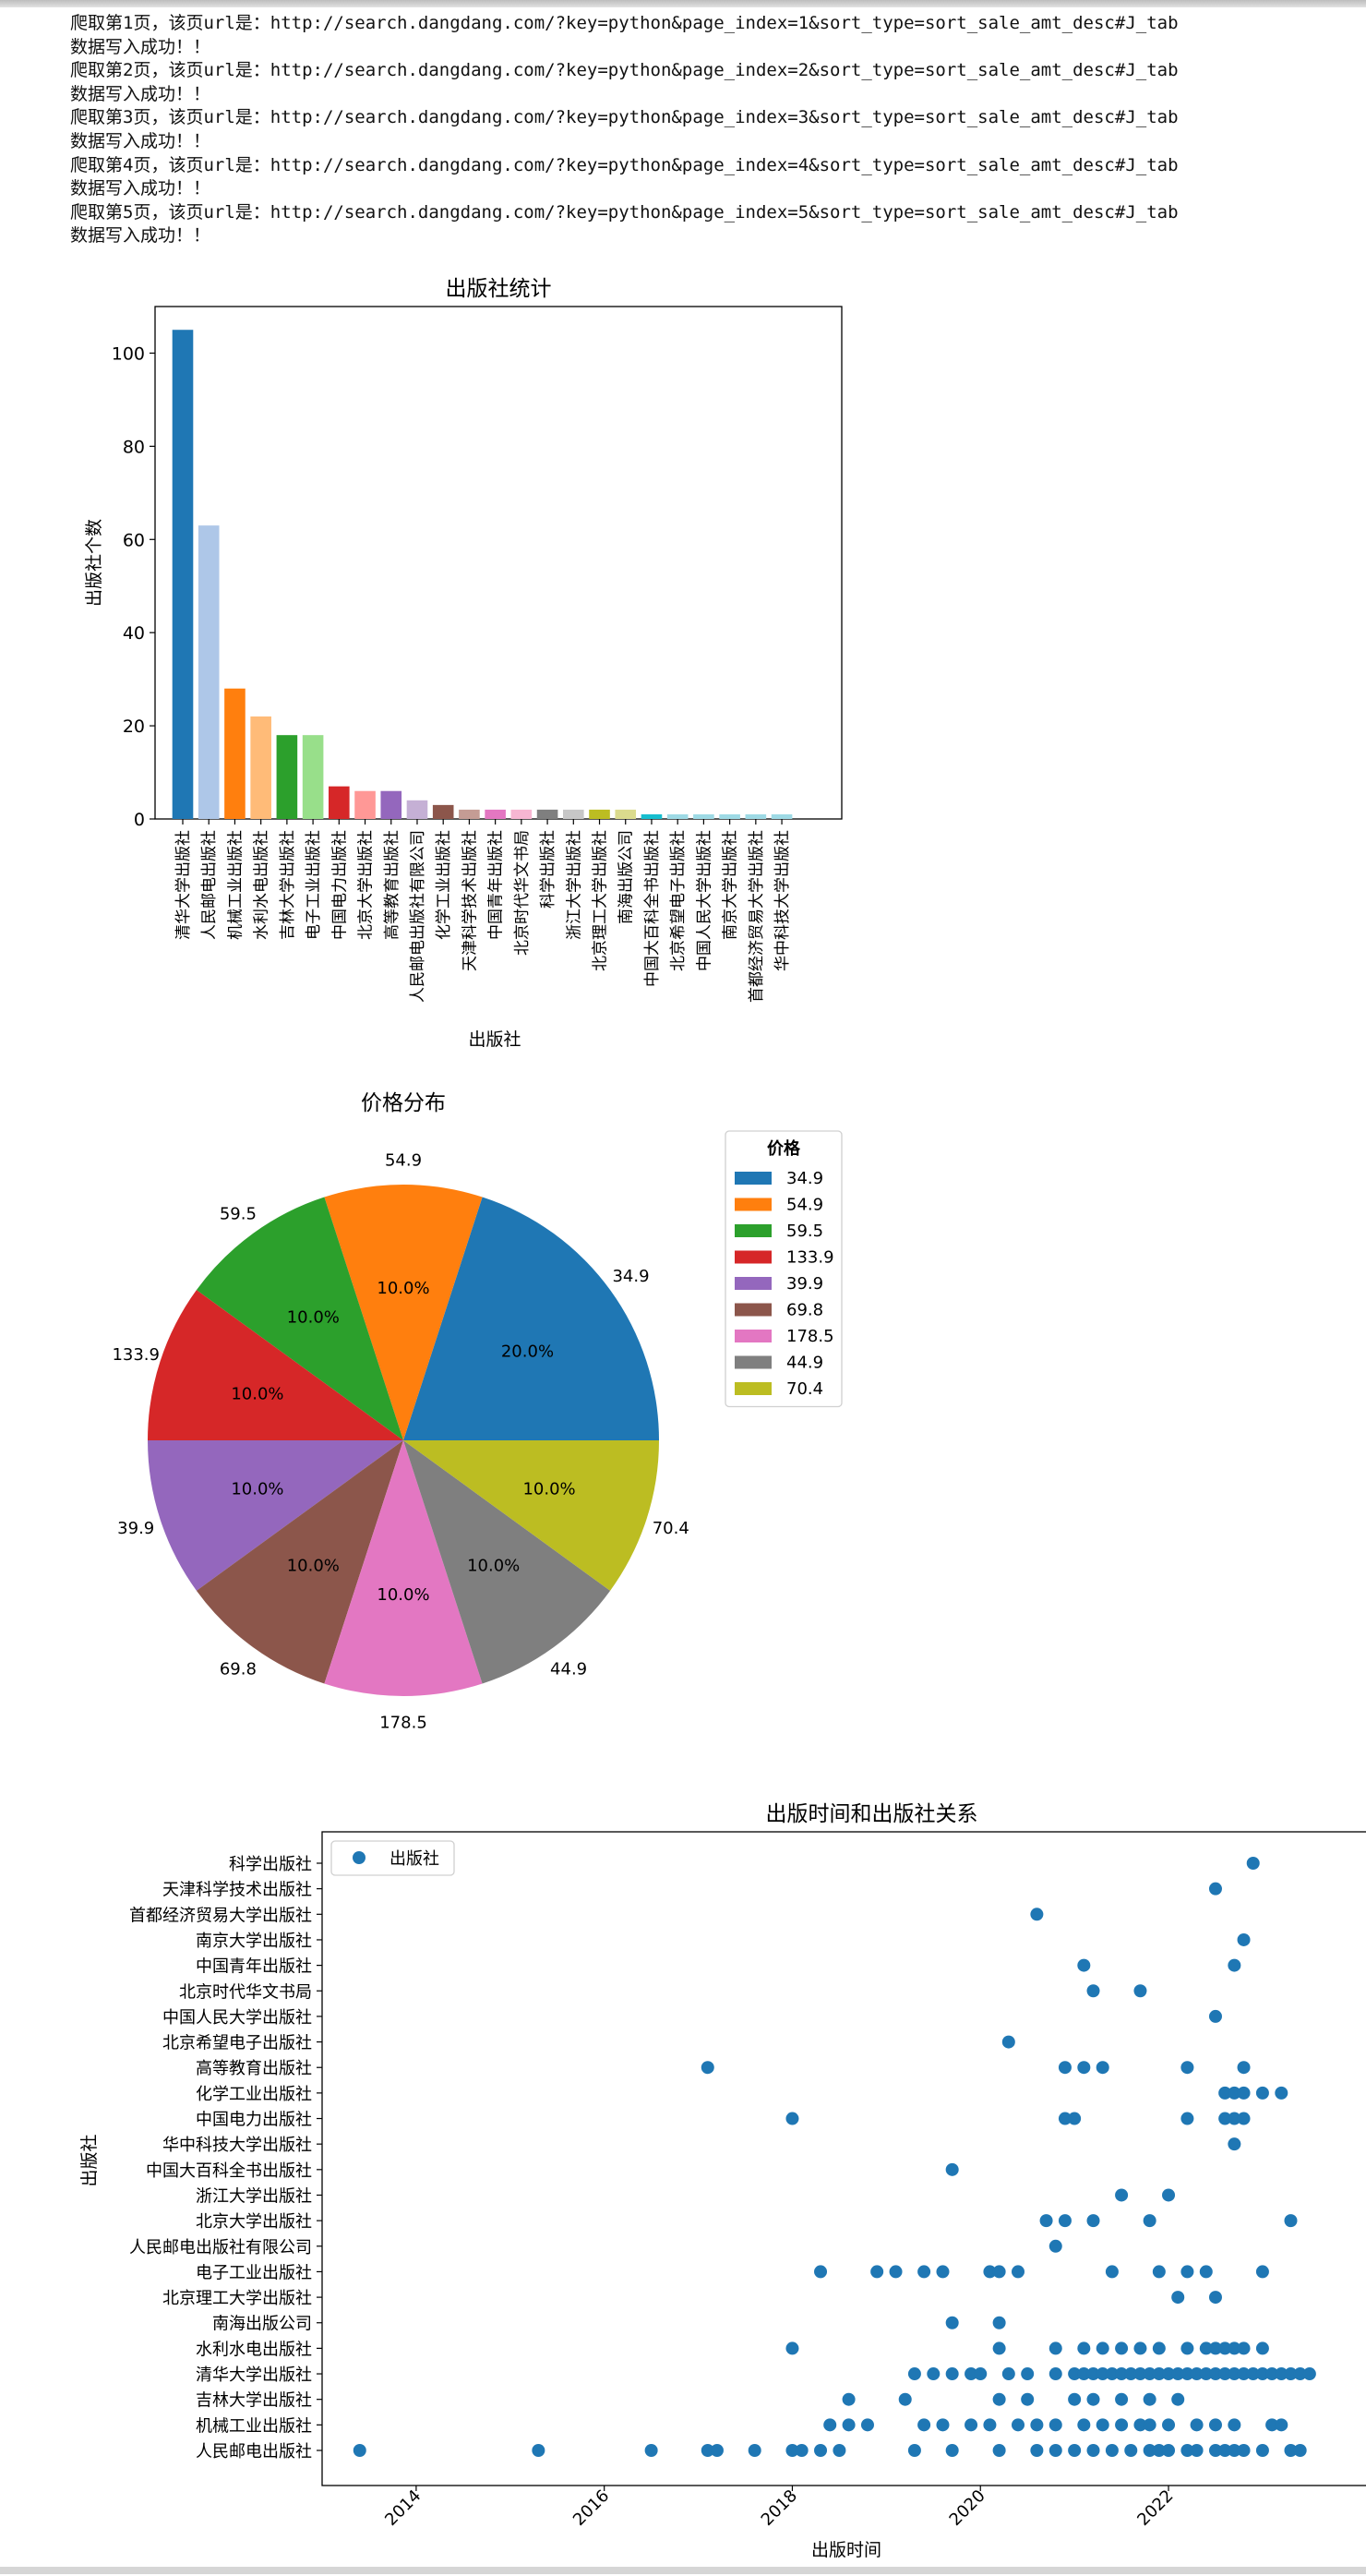  What do you see at coordinates (288, 885) in the screenshot?
I see `x-tick-label: 吉林大学出版社` at bounding box center [288, 885].